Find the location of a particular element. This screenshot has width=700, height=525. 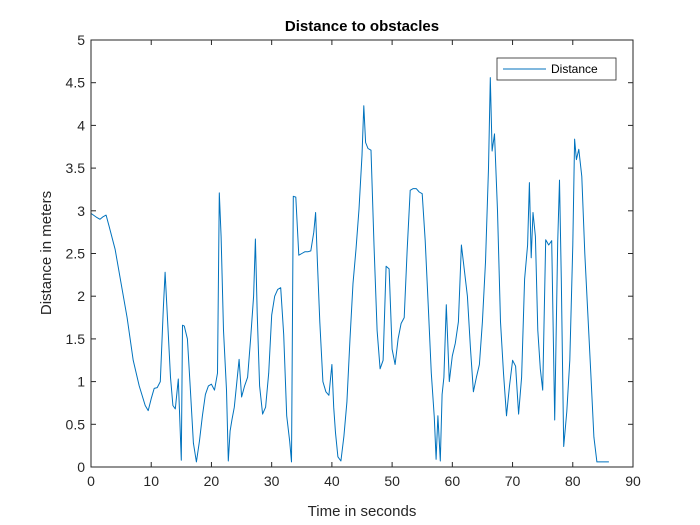

y-tick-label: 2.5 is located at coordinates (76, 254).